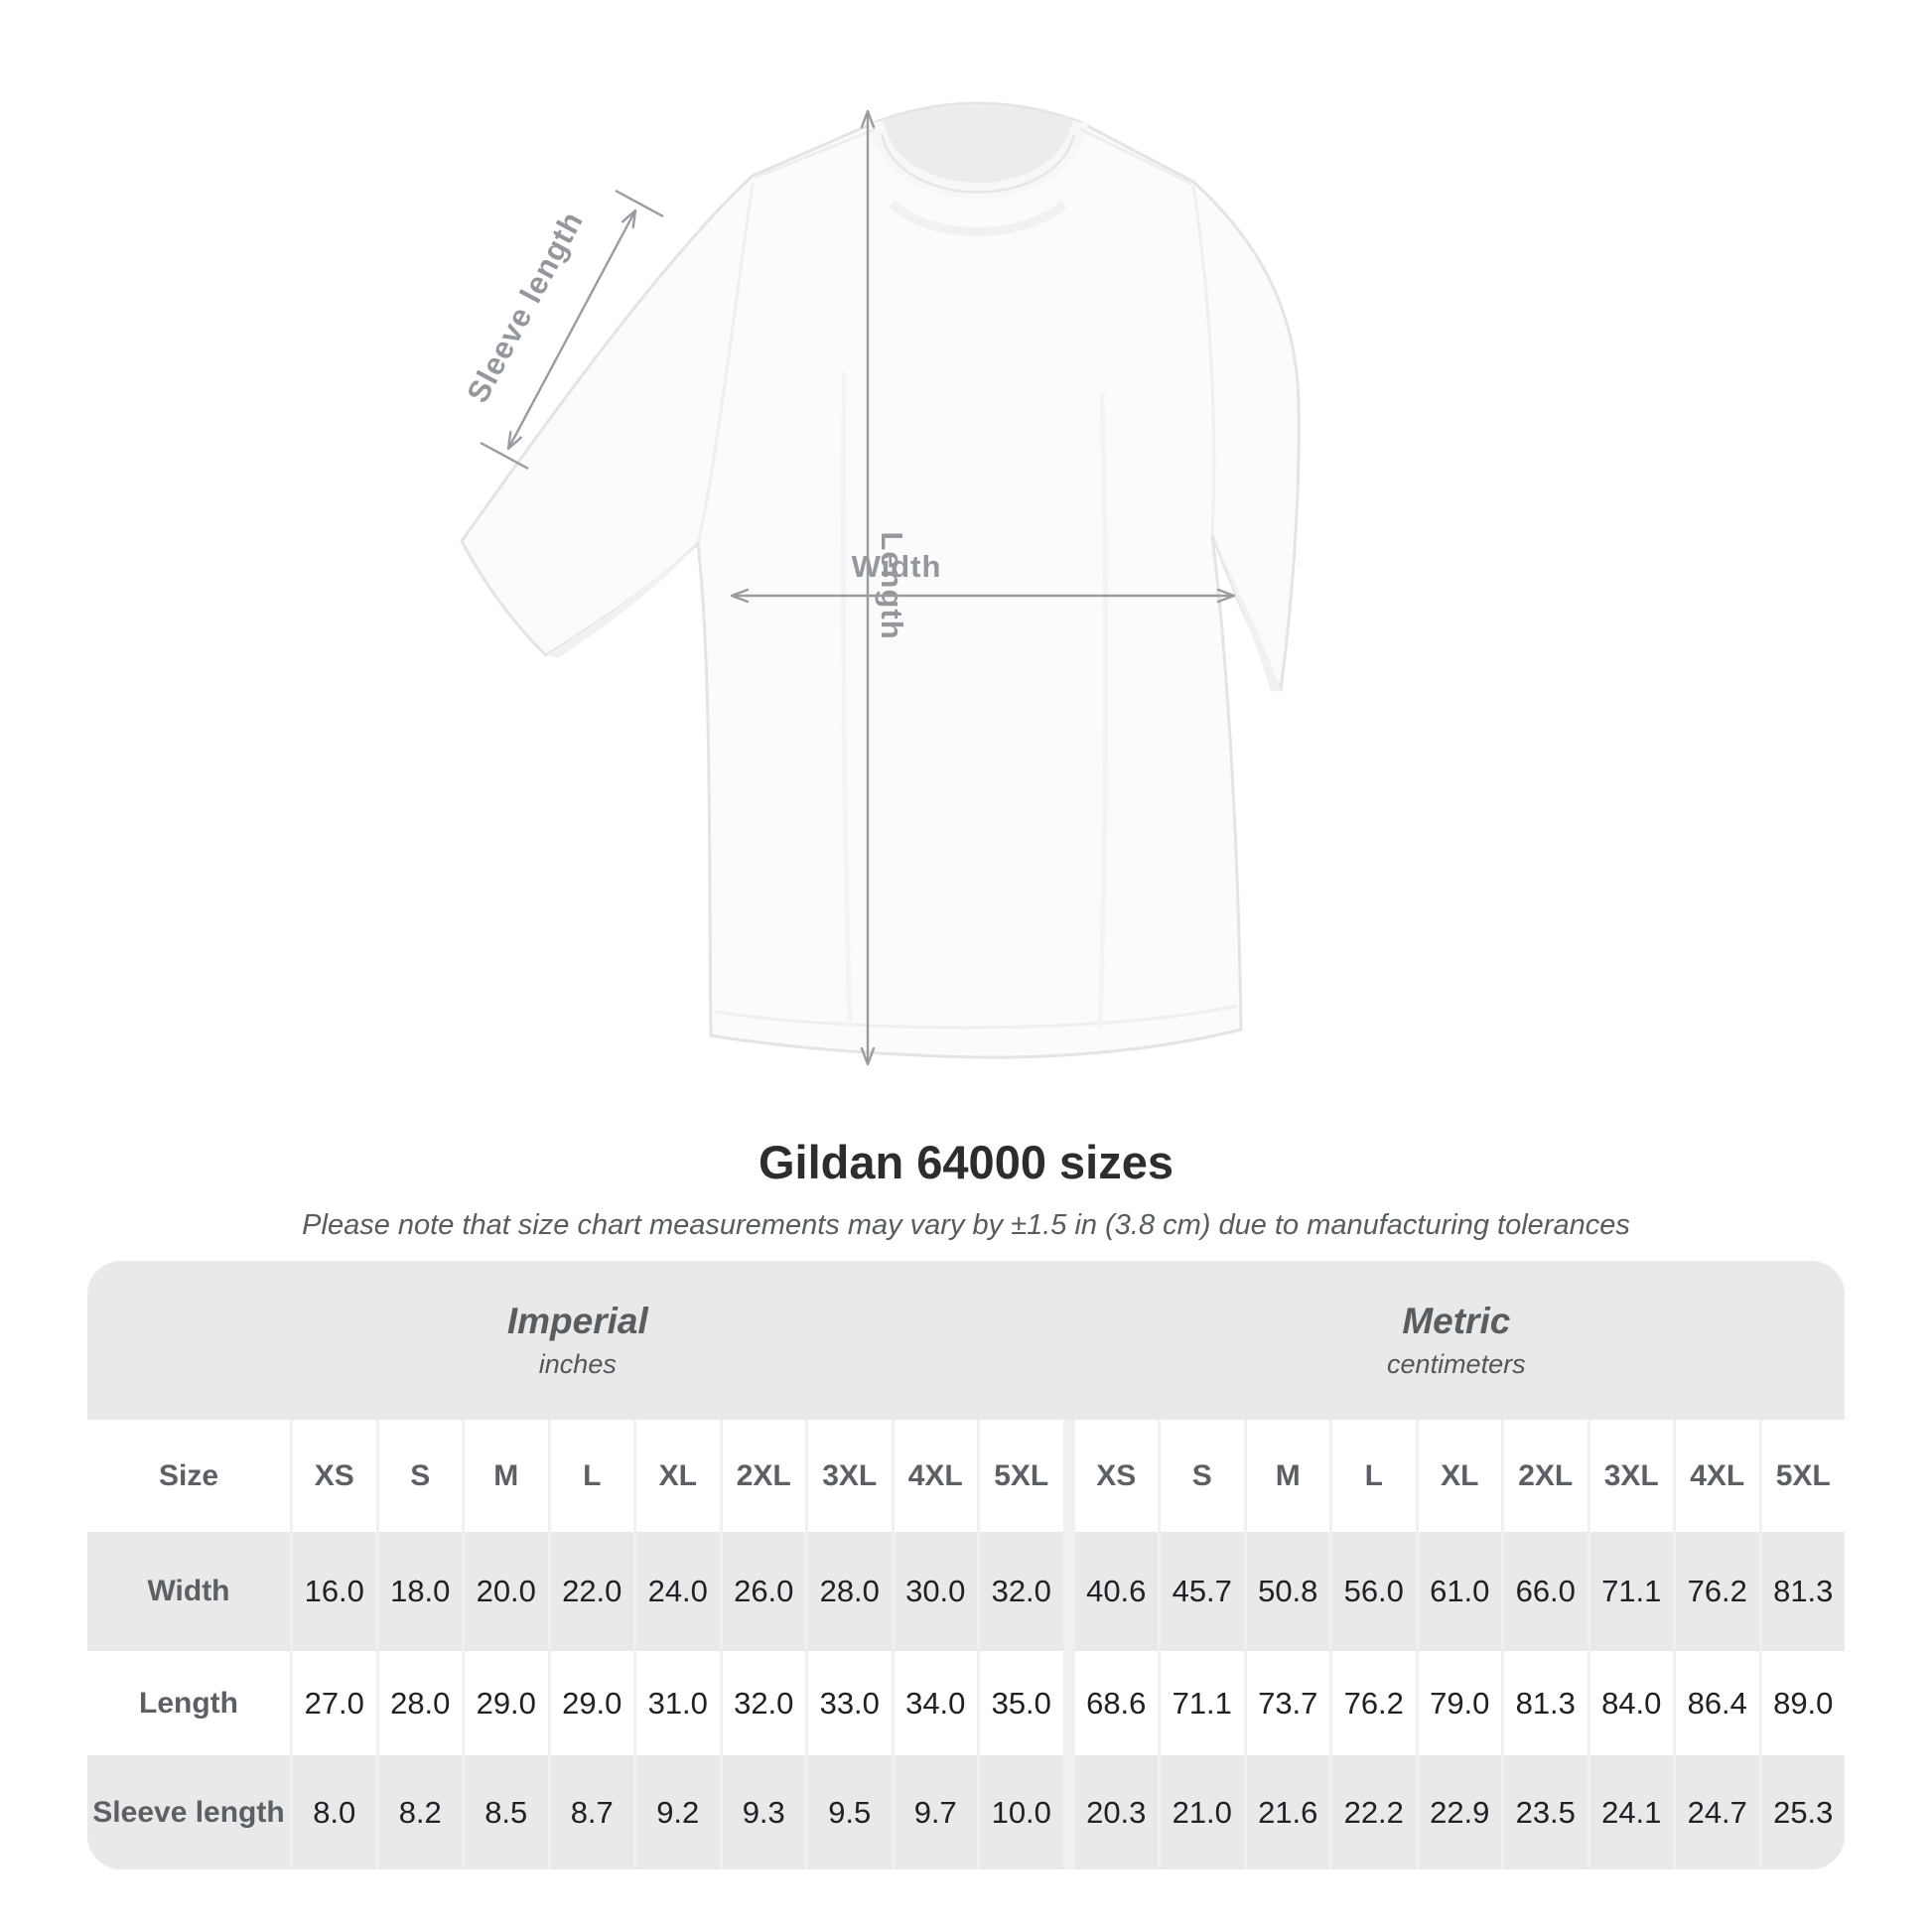 This screenshot has height=1932, width=1932. Describe the element at coordinates (420, 1703) in the screenshot. I see `value-cell-length-imperial-s: 28.0` at that location.